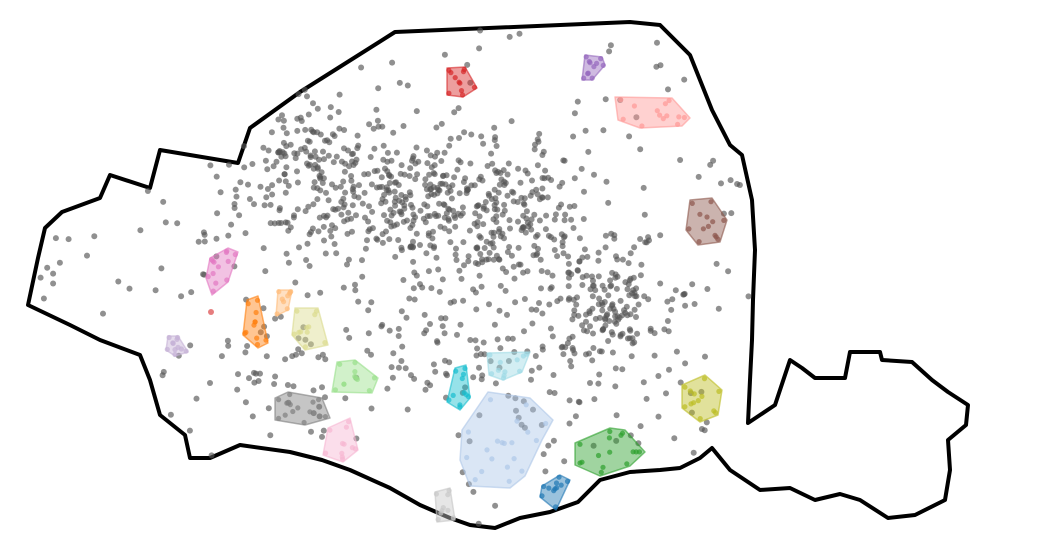 The image size is (1049, 547). I want to click on cluster-gray, so click(302, 408).